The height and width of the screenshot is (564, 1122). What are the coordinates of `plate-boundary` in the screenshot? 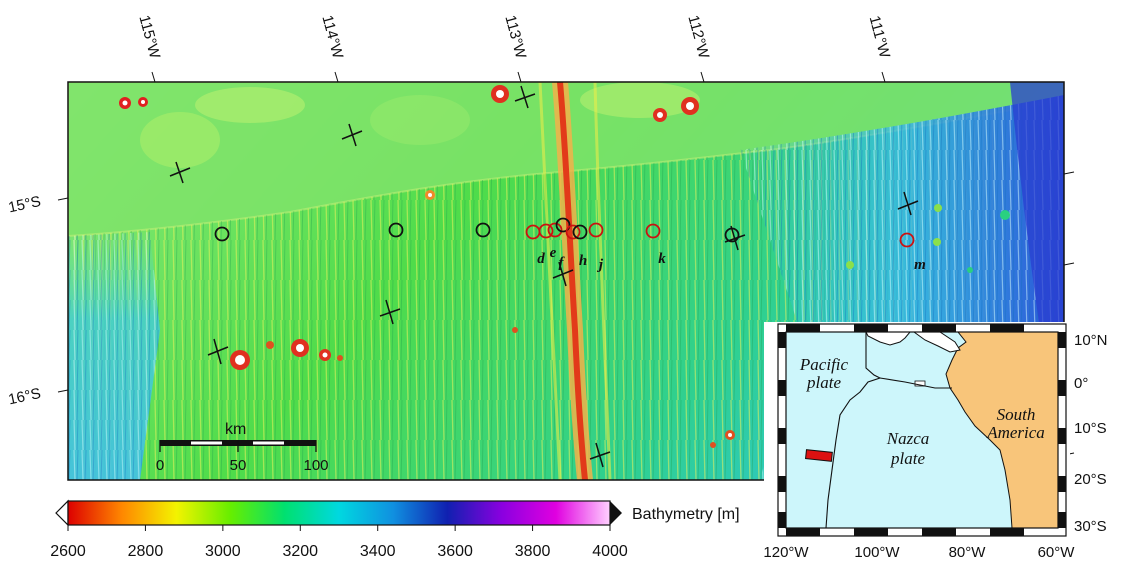 It's located at (853, 430).